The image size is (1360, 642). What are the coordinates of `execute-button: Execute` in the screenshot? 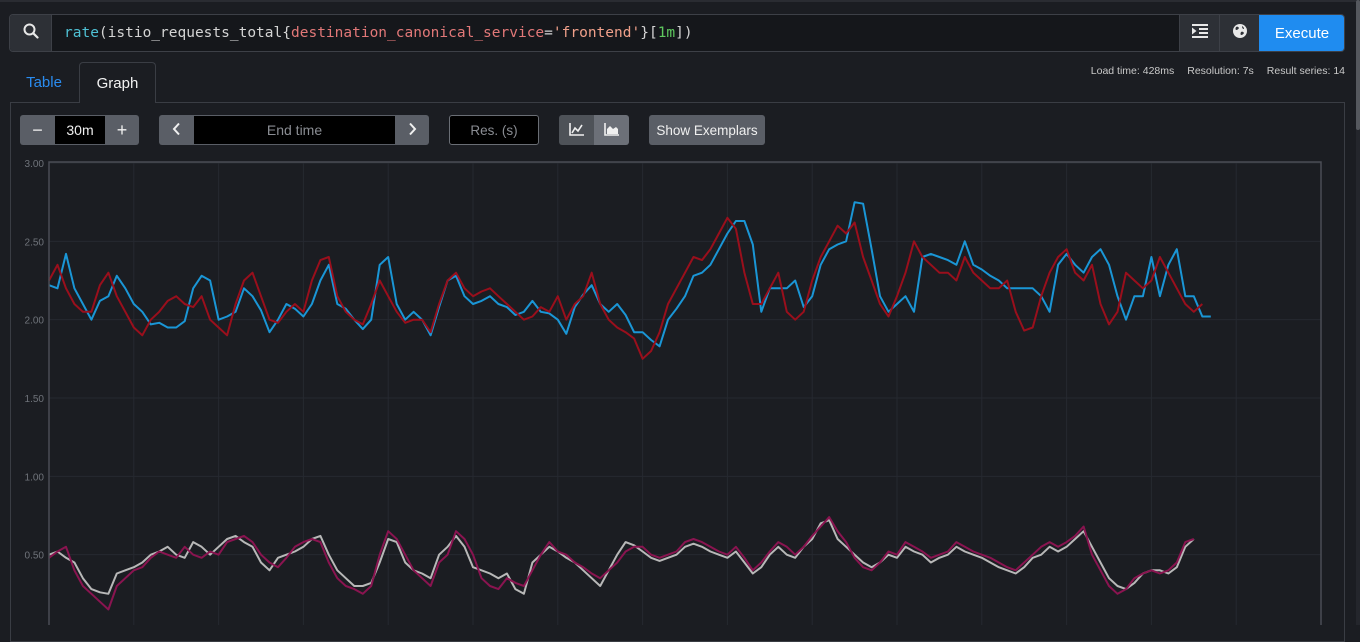 It's located at (1301, 33).